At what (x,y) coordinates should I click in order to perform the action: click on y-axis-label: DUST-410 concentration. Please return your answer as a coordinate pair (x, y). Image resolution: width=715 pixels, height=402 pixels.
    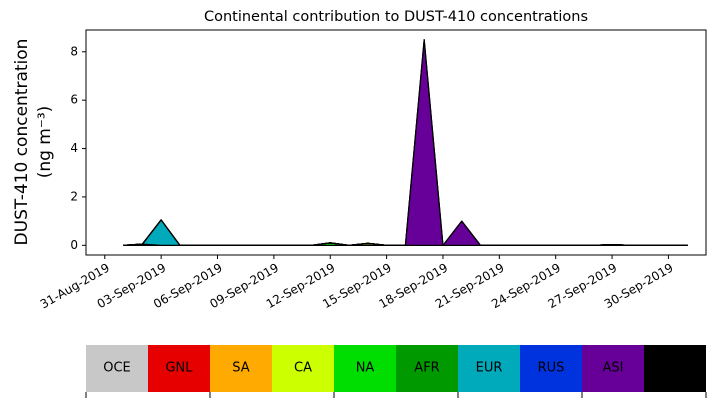
    Looking at the image, I should click on (22, 142).